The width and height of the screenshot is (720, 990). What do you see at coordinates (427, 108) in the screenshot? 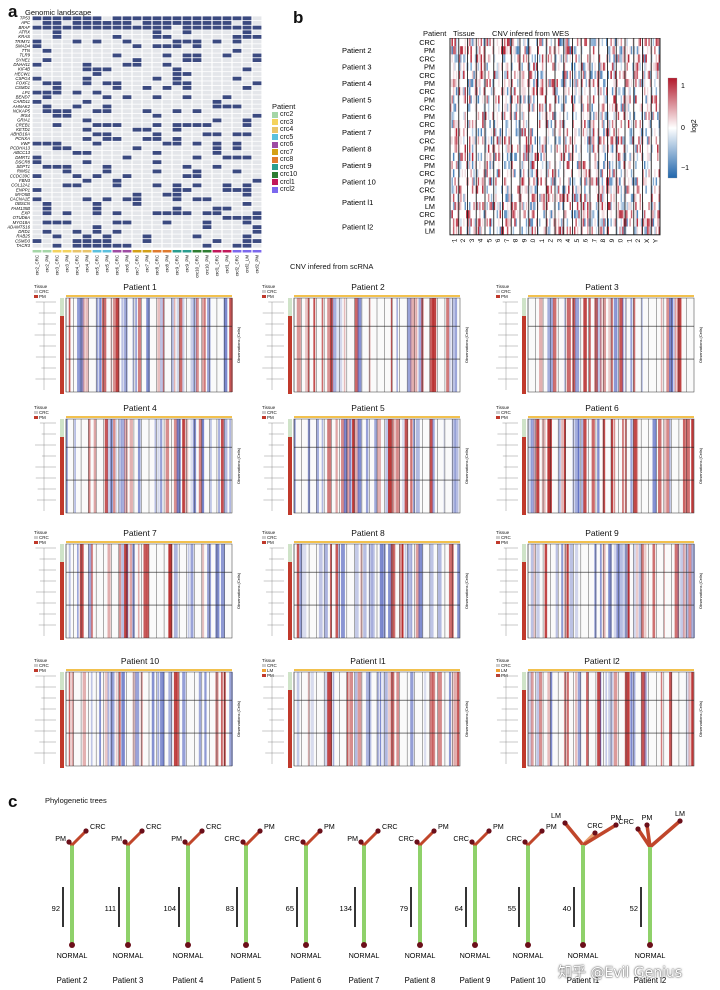
I see `tissue-label: CRC` at bounding box center [427, 108].